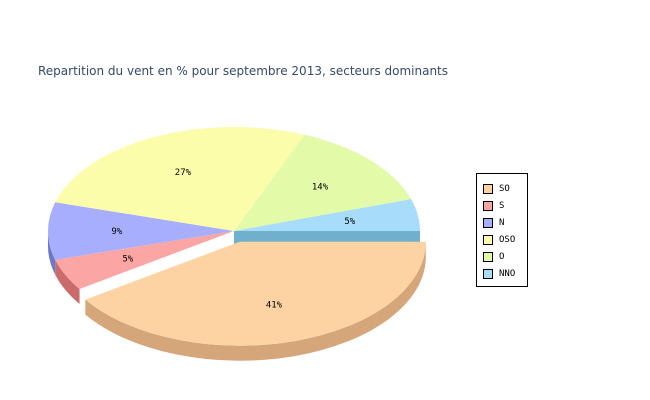 The height and width of the screenshot is (400, 650). I want to click on slice-side-S, so click(67, 281).